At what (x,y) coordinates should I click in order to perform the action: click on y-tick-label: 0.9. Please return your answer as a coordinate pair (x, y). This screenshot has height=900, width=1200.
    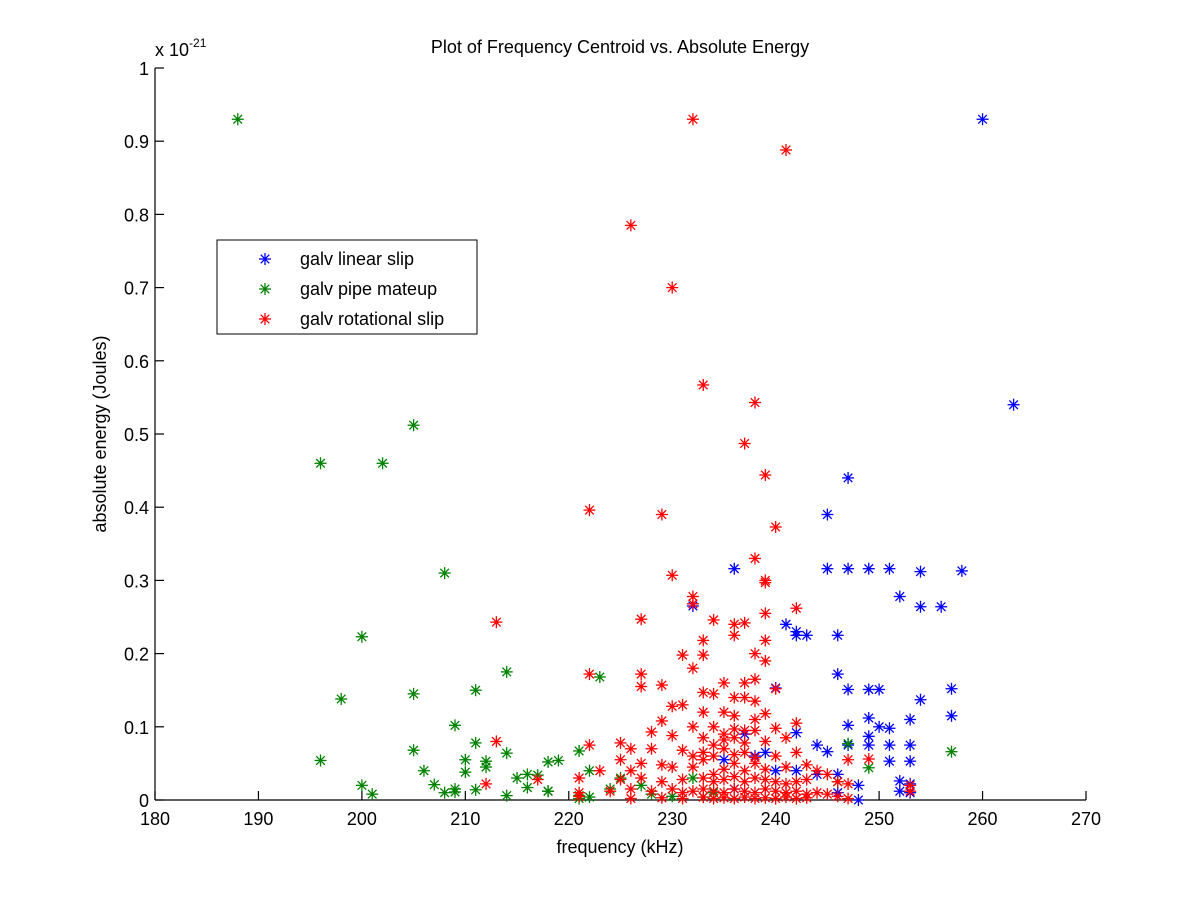
    Looking at the image, I should click on (136, 142).